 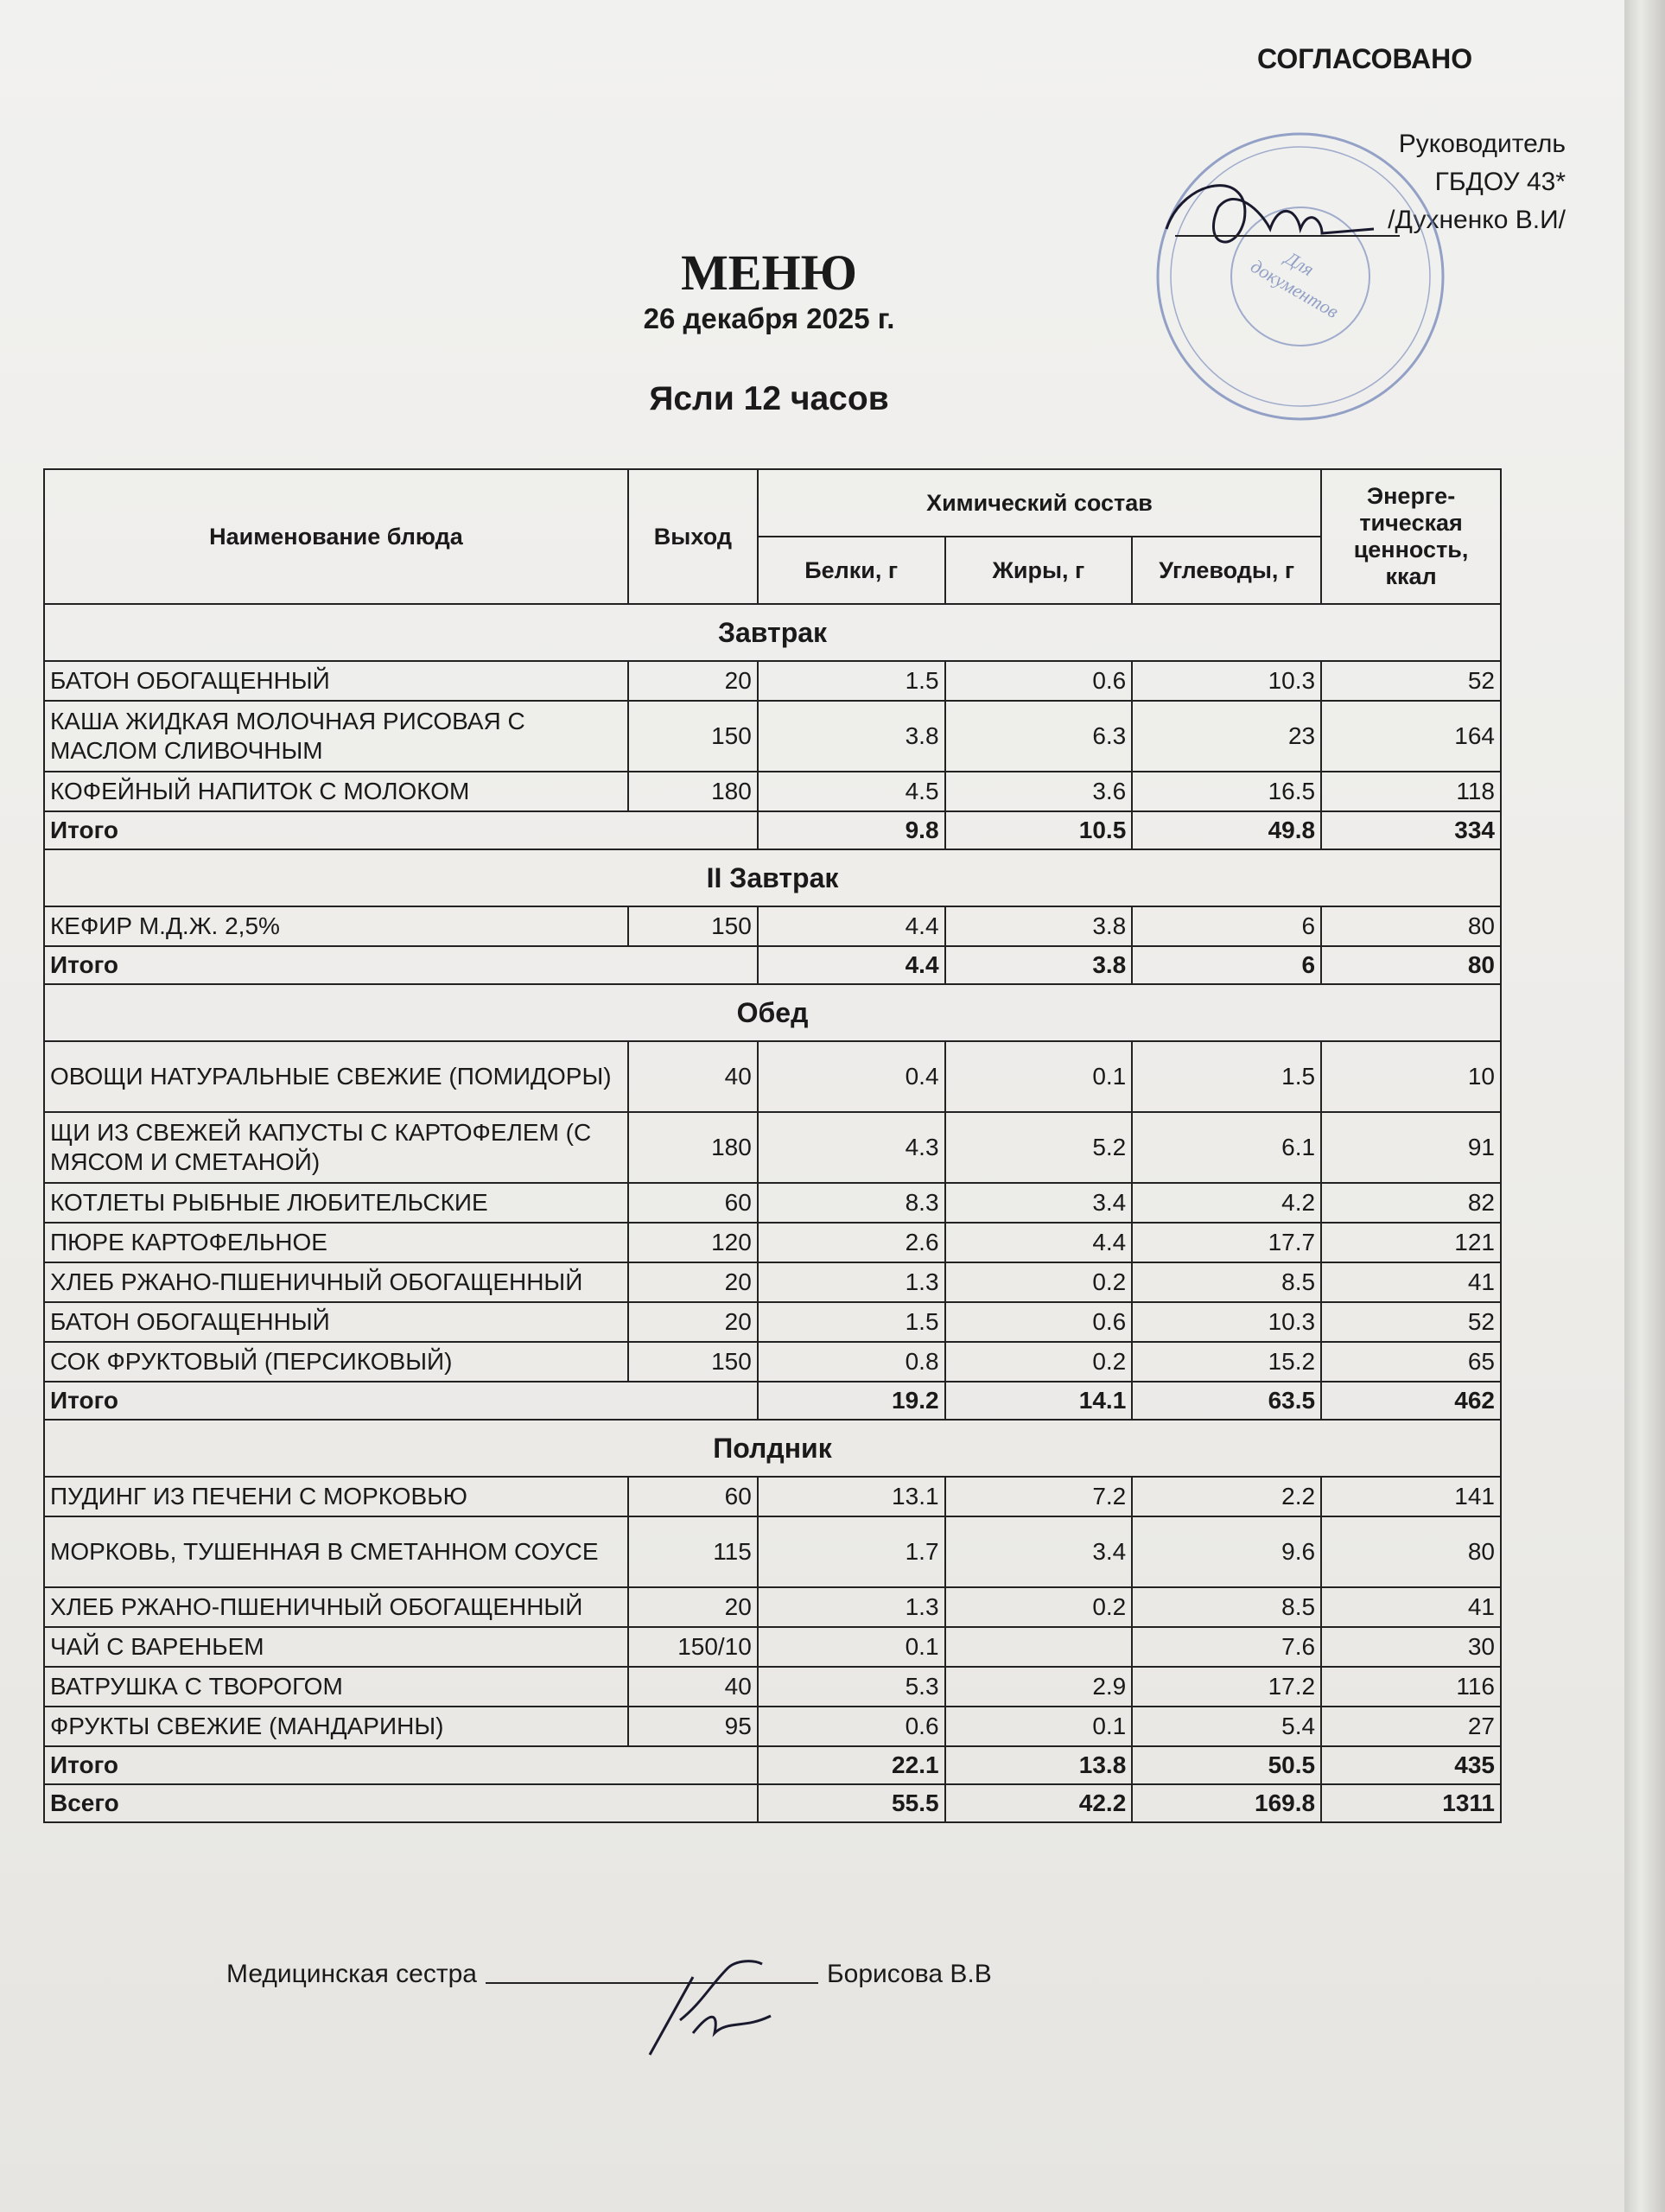 I want to click on dish-energy: 121, so click(x=1411, y=1242).